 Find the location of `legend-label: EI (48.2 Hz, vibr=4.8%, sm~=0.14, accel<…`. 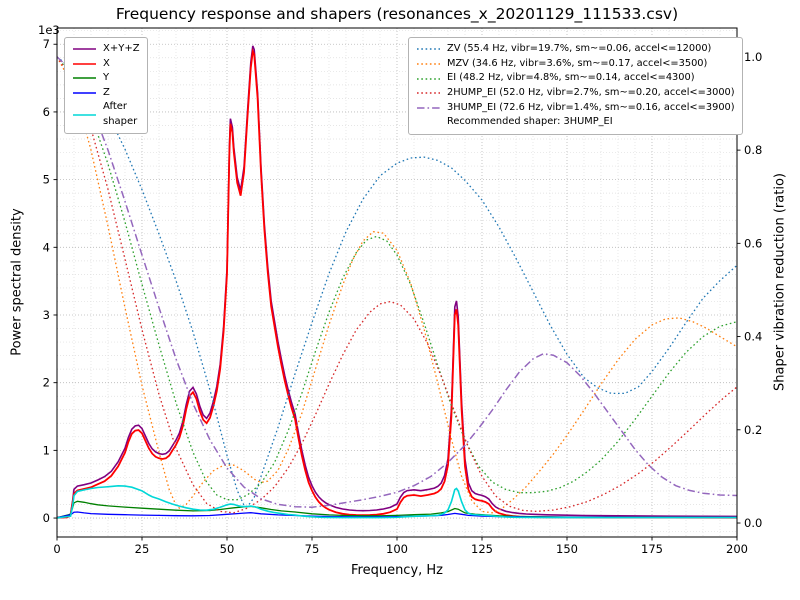

legend-label: EI (48.2 Hz, vibr=4.8%, sm~=0.14, accel<… is located at coordinates (571, 78).